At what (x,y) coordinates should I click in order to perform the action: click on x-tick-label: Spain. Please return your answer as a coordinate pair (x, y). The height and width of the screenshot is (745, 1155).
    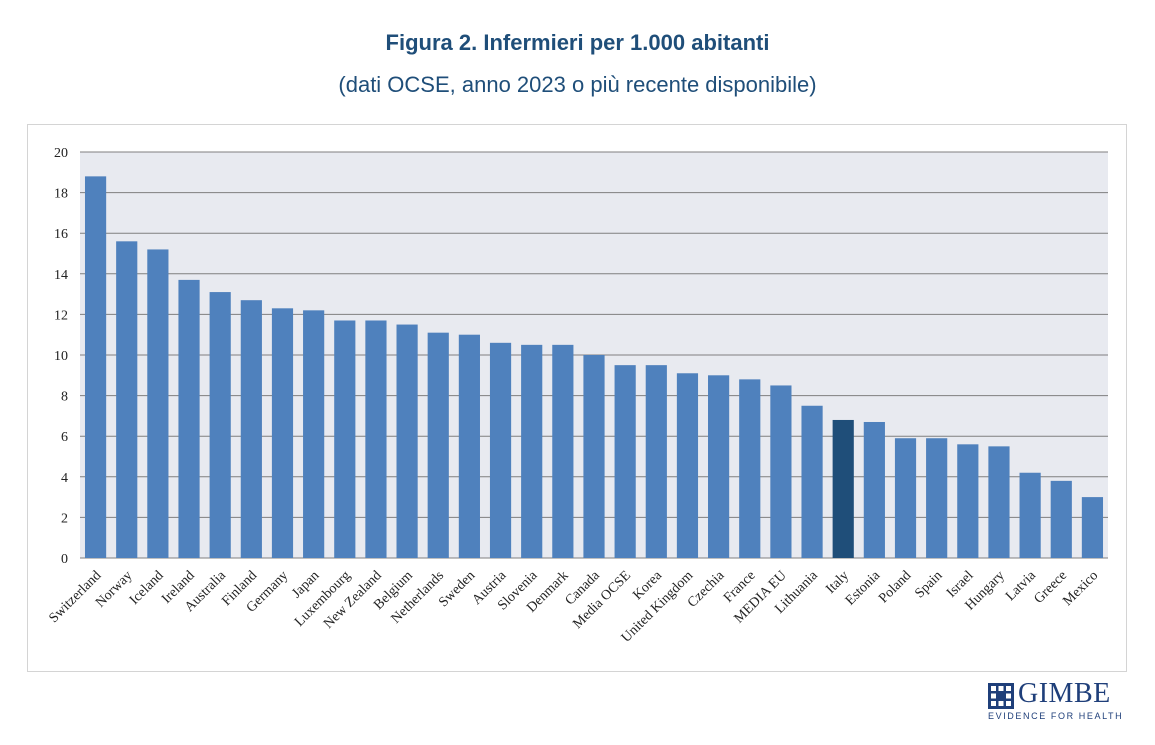
    Looking at the image, I should click on (928, 584).